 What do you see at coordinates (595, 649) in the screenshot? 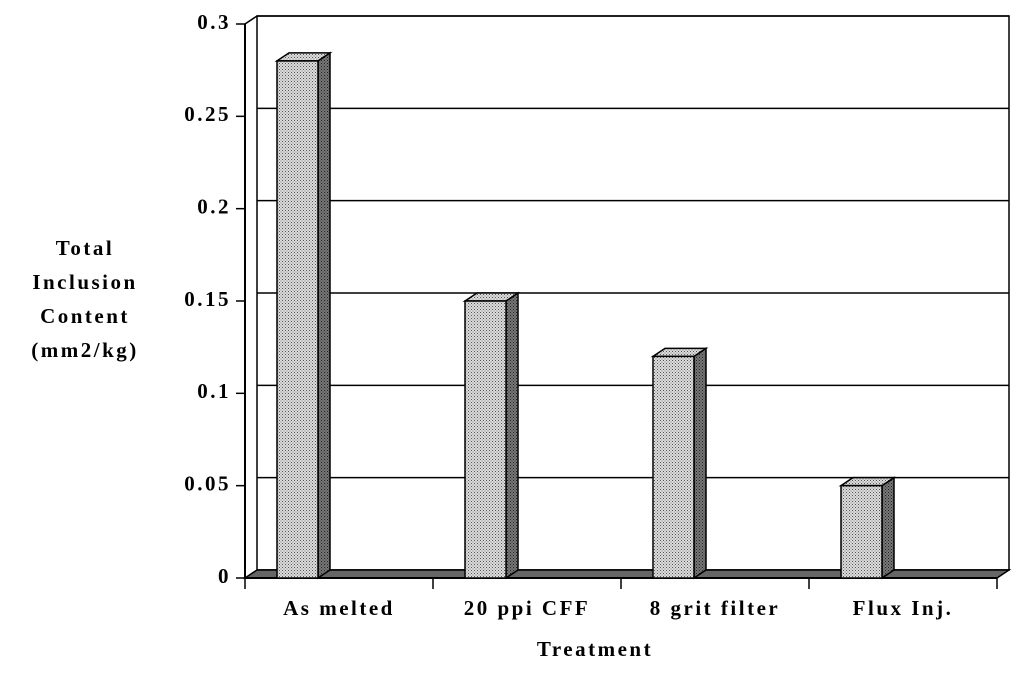
I see `x-axis-label: Treatment` at bounding box center [595, 649].